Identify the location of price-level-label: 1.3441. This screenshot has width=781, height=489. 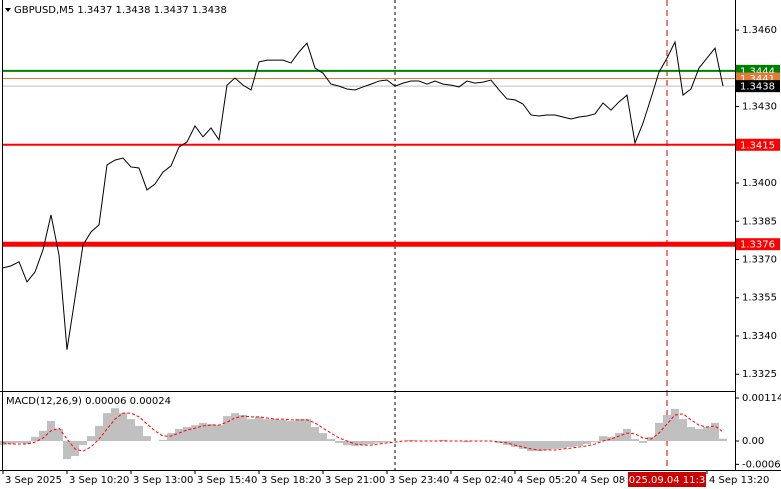
(757, 79).